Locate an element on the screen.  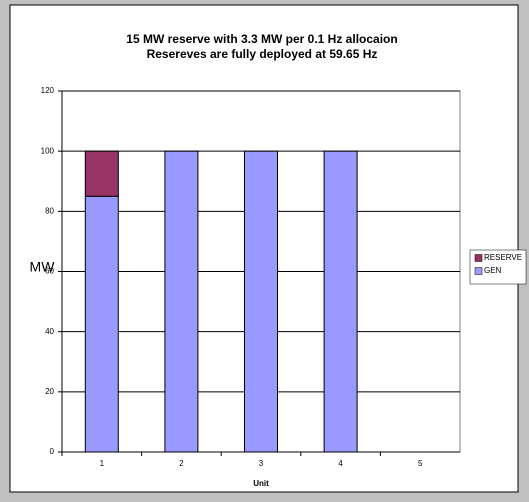
x-axis-label: Unit is located at coordinates (261, 483).